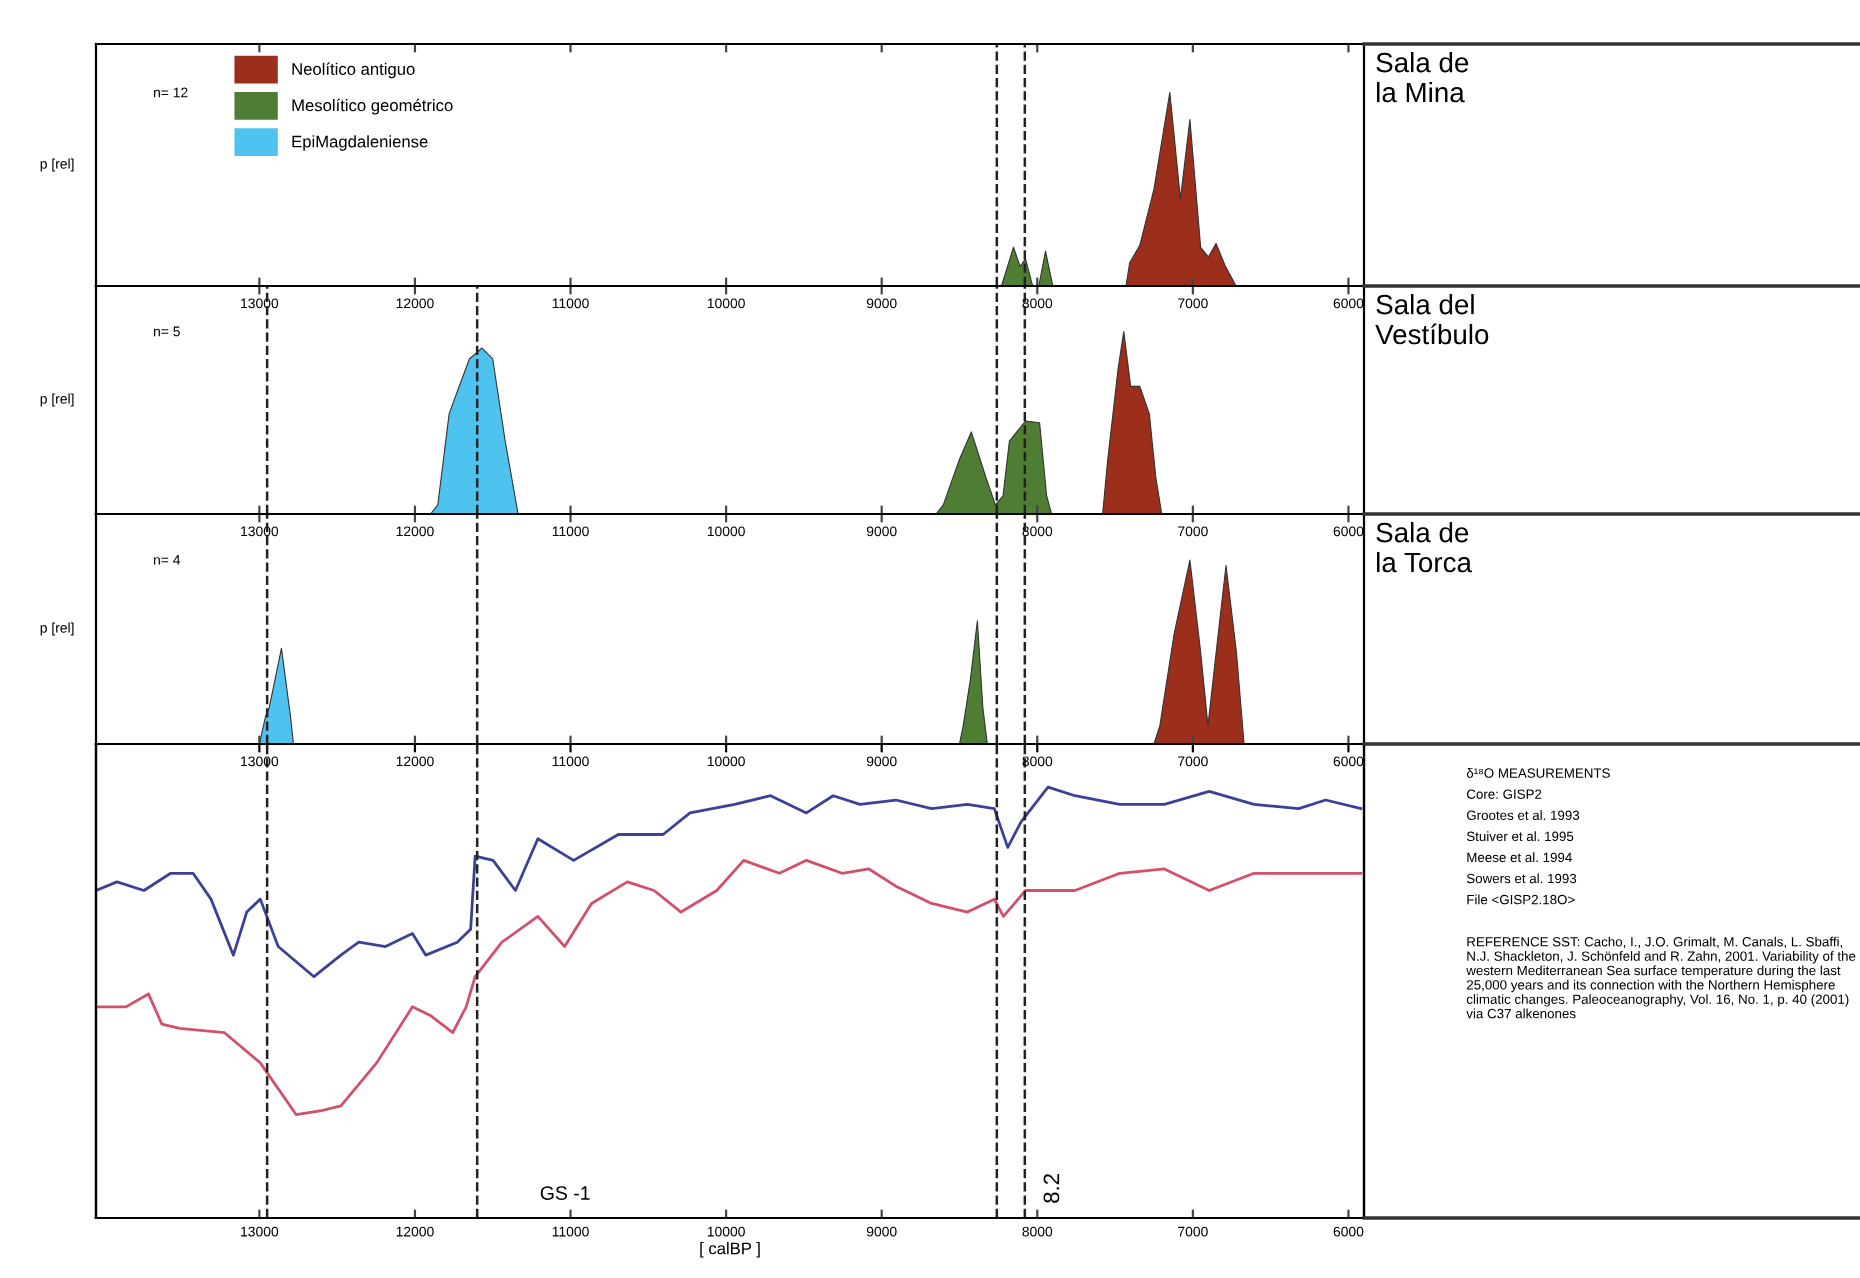 Image resolution: width=1860 pixels, height=1278 pixels. I want to click on annotation: GS -1, so click(565, 1193).